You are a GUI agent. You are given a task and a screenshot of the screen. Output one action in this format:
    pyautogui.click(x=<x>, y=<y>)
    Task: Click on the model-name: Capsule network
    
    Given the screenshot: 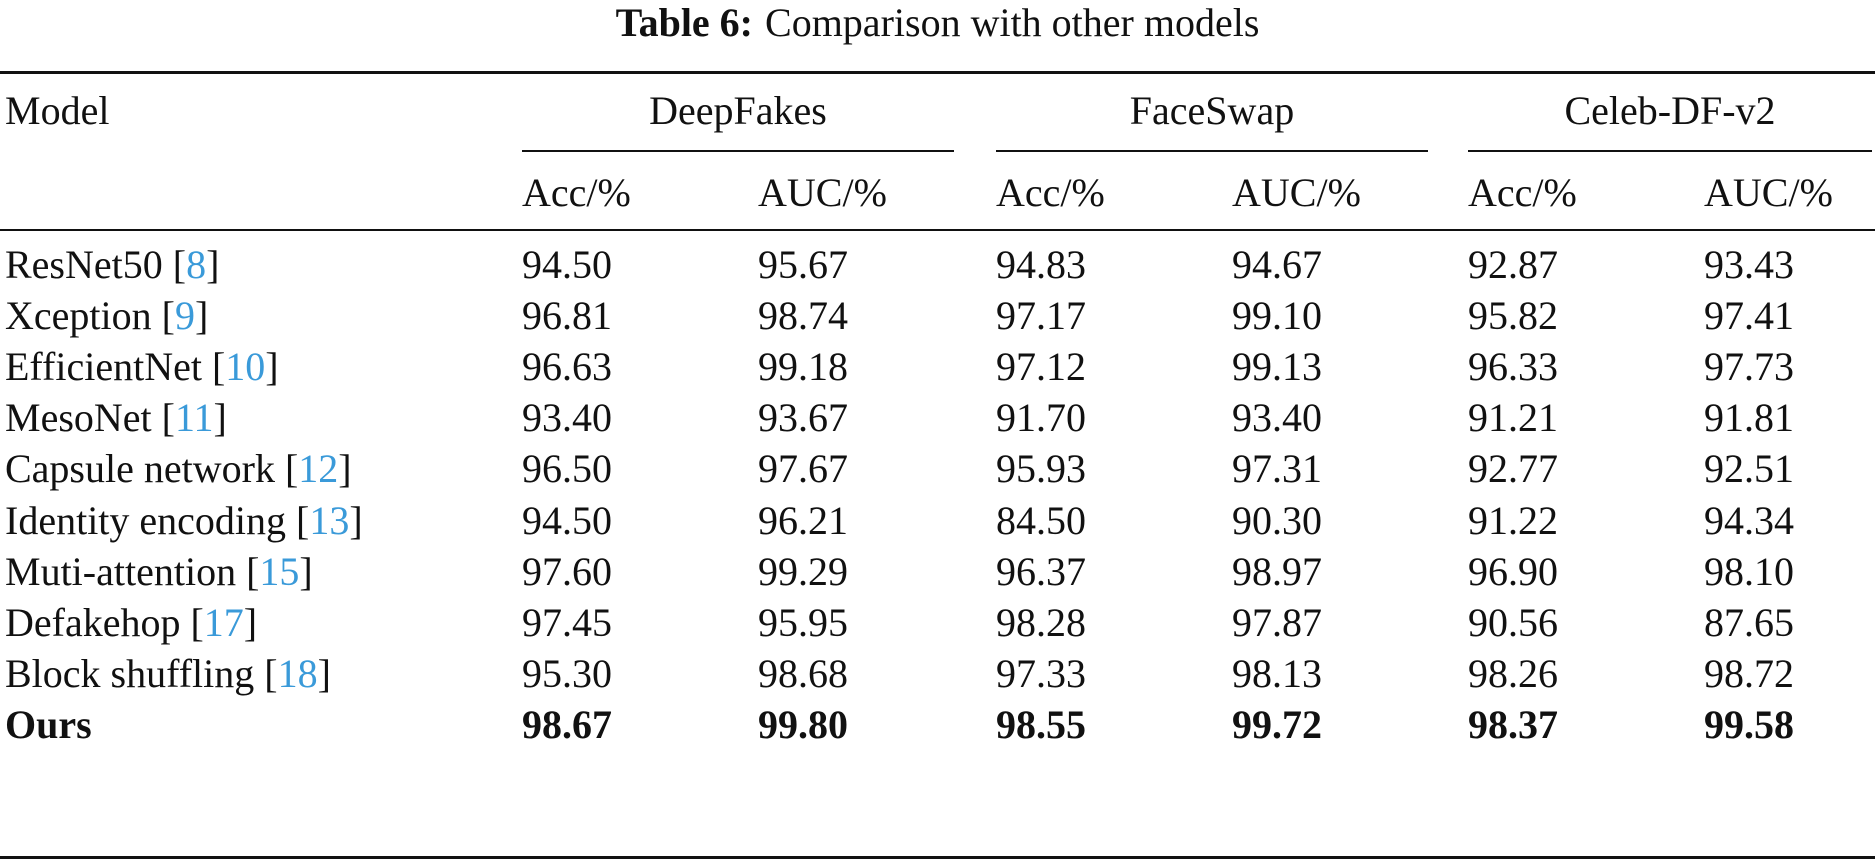 What is the action you would take?
    pyautogui.click(x=145, y=469)
    